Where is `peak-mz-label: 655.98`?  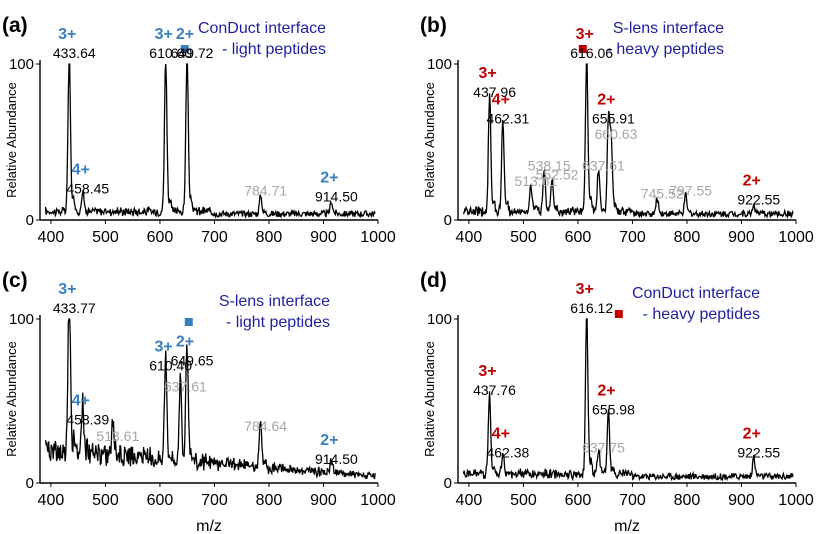 peak-mz-label: 655.98 is located at coordinates (613, 410).